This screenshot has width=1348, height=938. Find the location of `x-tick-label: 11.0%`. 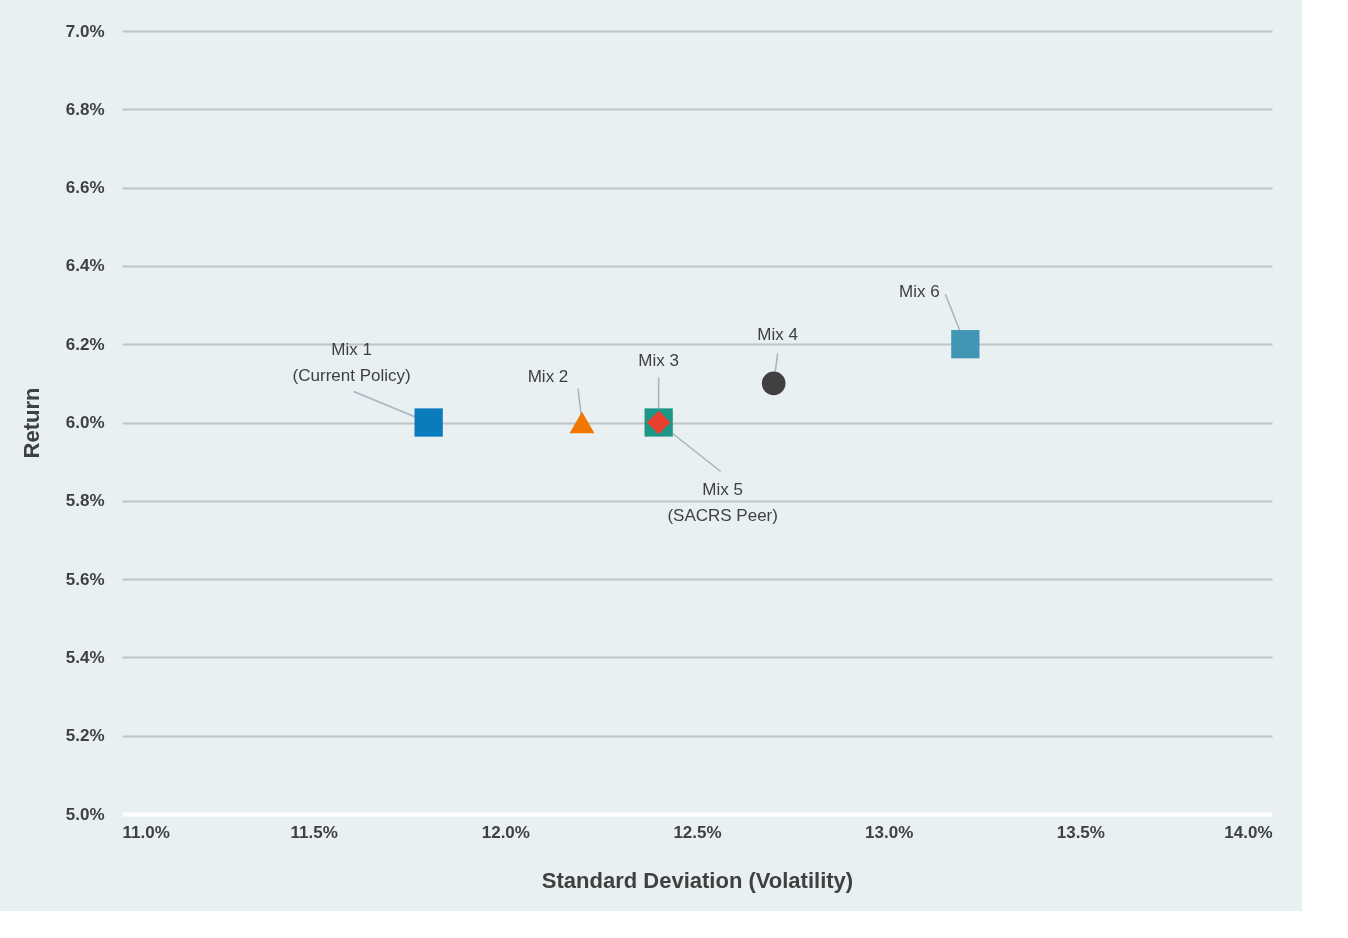

x-tick-label: 11.0% is located at coordinates (146, 832).